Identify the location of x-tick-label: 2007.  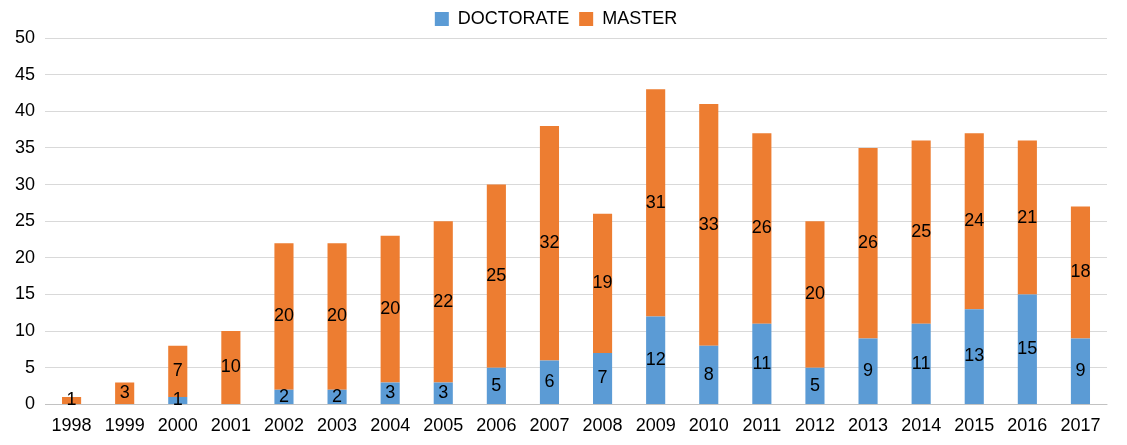
(549, 425).